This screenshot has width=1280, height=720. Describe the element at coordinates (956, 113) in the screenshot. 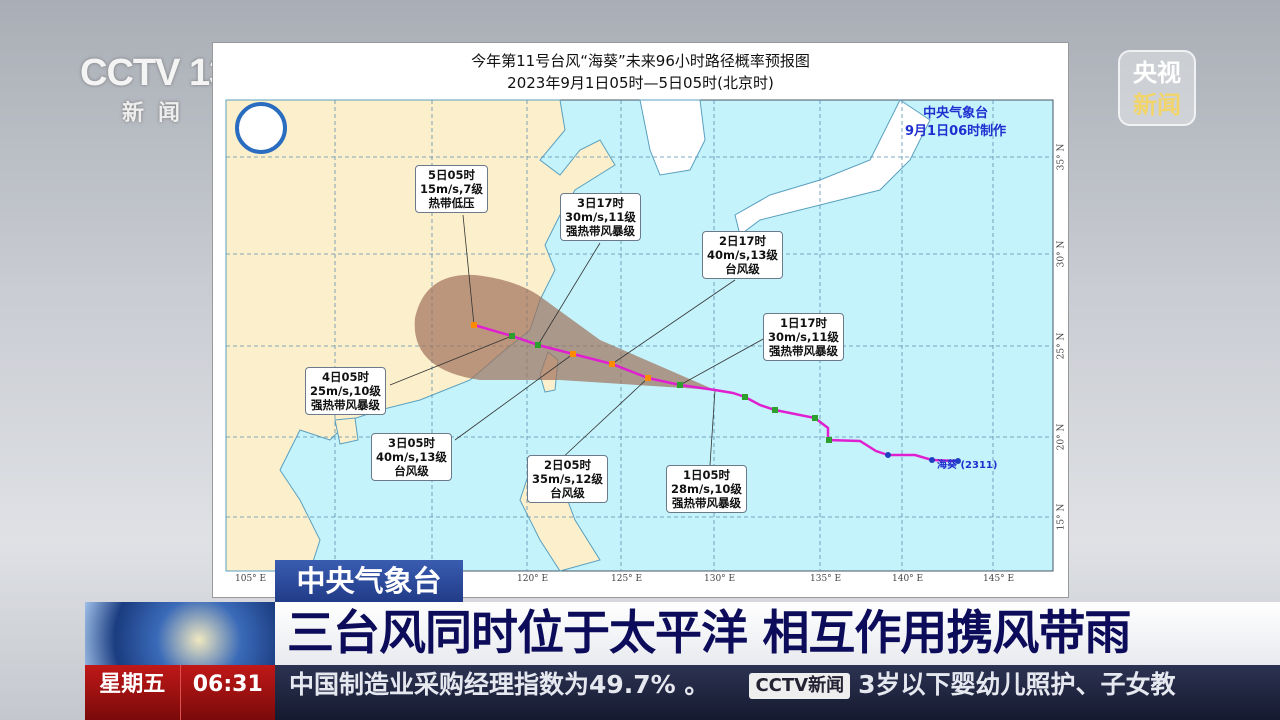

I see `agency-name: 中央气象台` at that location.